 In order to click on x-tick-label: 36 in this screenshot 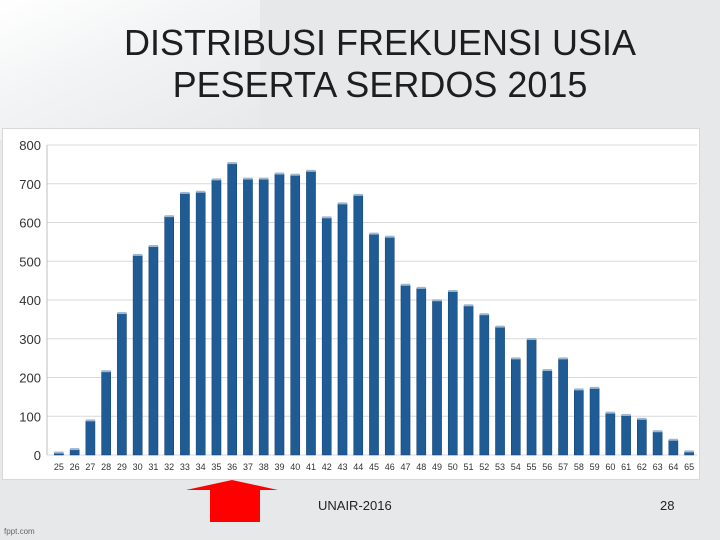, I will do `click(232, 467)`.